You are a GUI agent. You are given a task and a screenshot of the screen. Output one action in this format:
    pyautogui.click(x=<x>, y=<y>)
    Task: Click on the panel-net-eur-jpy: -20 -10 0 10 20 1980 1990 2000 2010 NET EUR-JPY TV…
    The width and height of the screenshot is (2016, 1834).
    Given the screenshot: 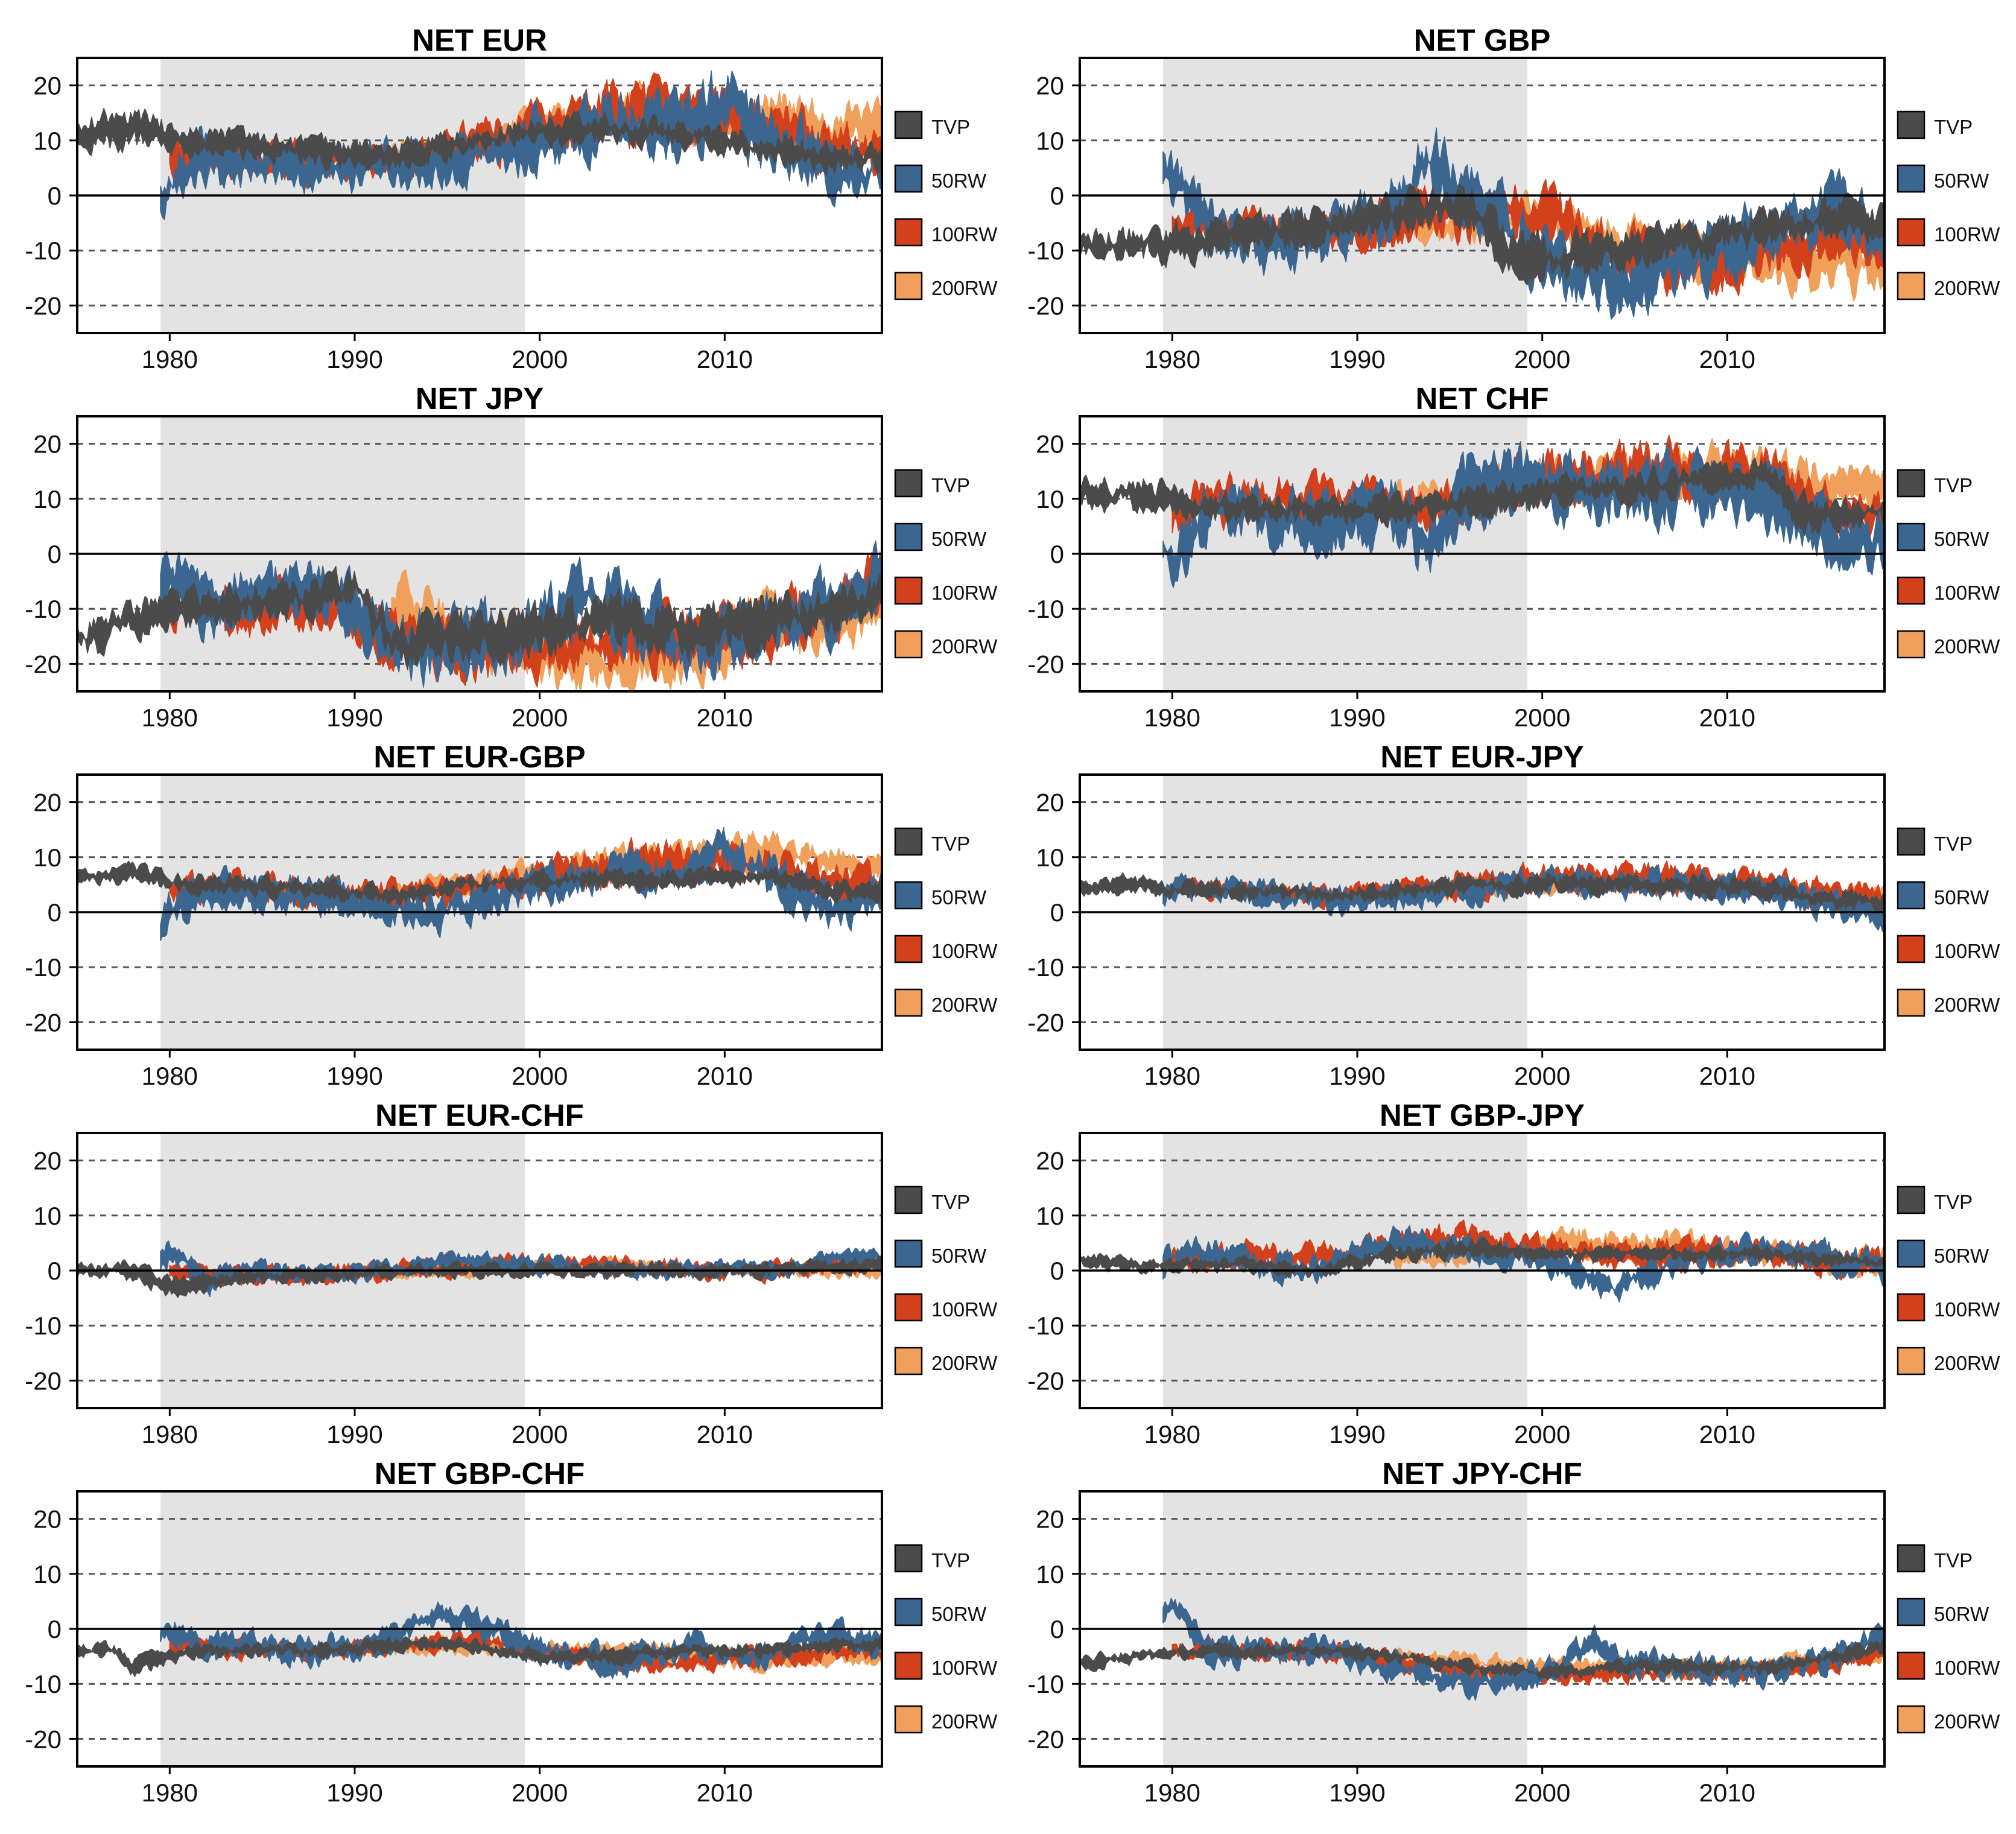 What is the action you would take?
    pyautogui.click(x=1513, y=915)
    